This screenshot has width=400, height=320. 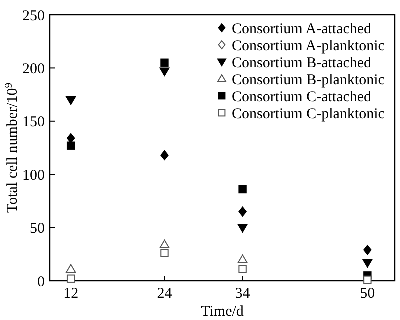 I want to click on legend-label: Consortium C-attached, so click(x=302, y=97).